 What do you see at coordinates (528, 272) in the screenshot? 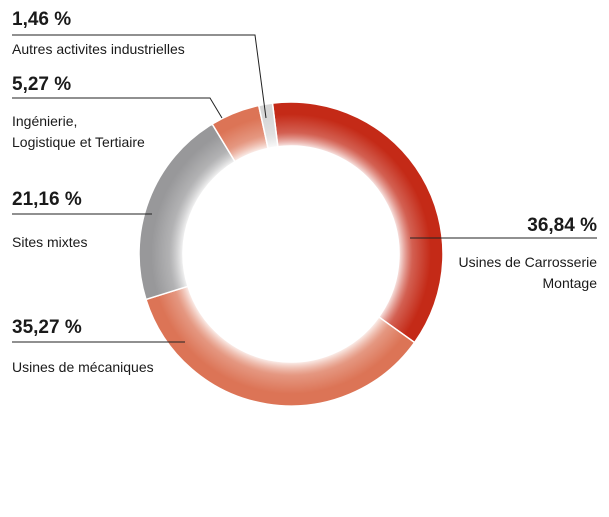
I see `category-label: Usines de Carrosserie Montage` at bounding box center [528, 272].